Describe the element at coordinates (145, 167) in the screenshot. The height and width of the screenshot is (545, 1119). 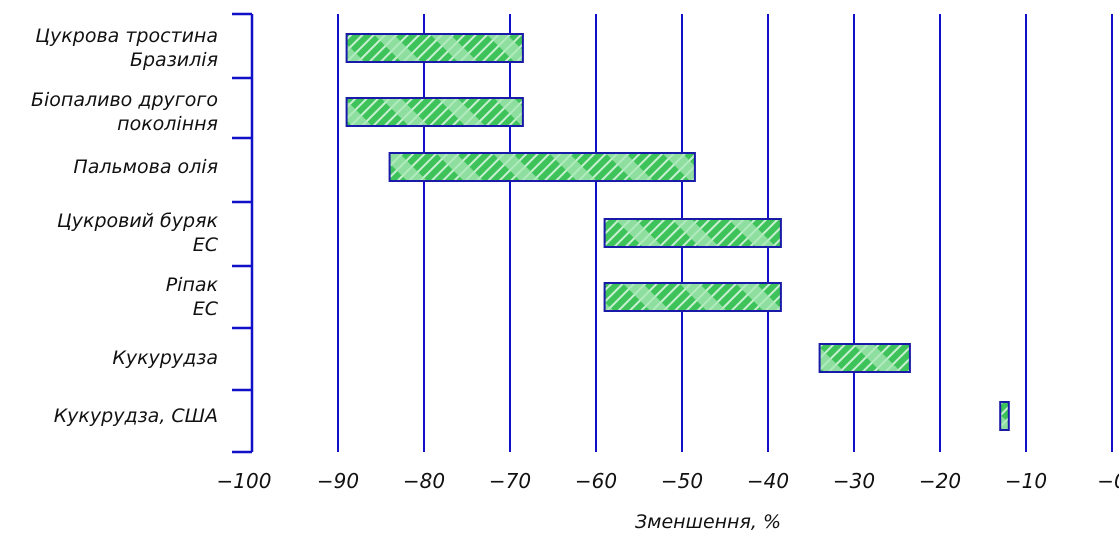
I see `category-label: Пальмова олія` at that location.